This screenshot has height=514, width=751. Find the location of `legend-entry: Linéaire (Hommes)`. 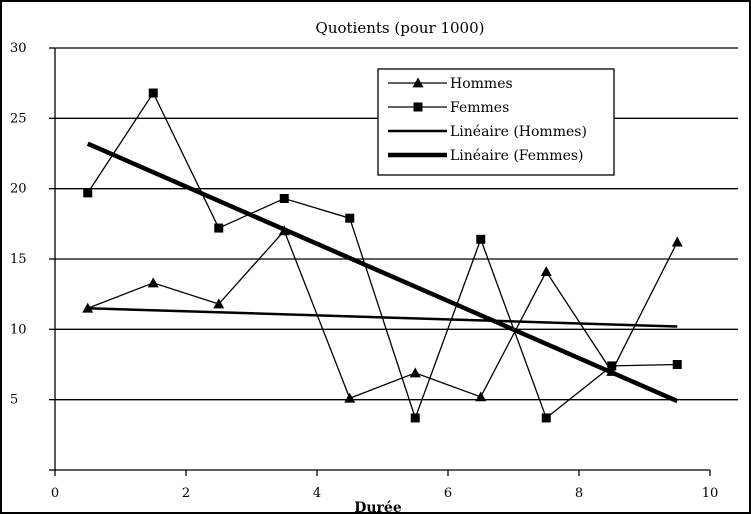

legend-entry: Linéaire (Hommes) is located at coordinates (487, 132).